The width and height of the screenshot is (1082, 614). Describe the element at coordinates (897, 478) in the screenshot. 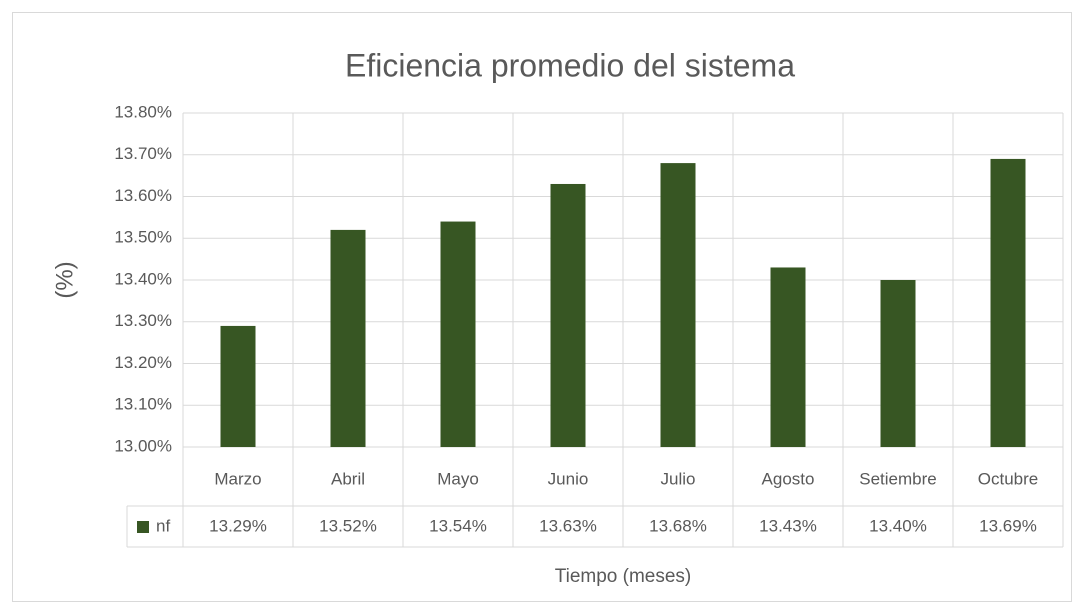

I see `x-tick-label: Setiembre` at that location.